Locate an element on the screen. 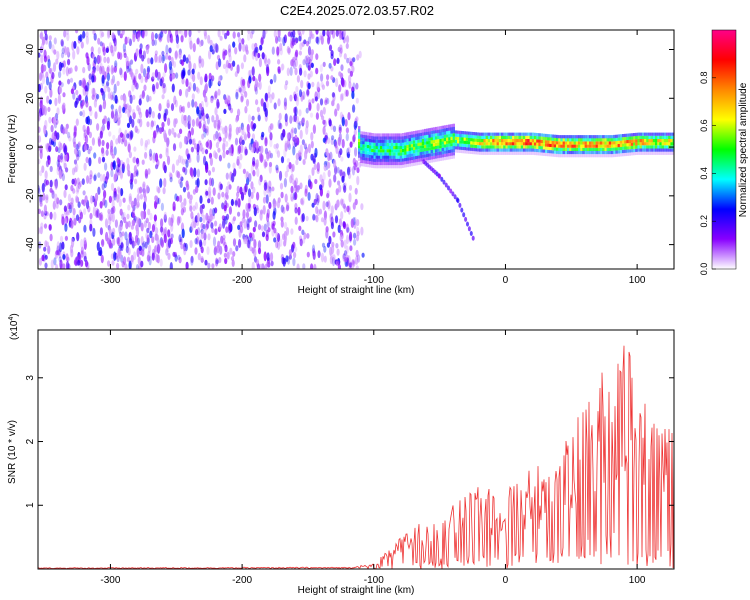 The width and height of the screenshot is (750, 600). secondary-trace-cell is located at coordinates (448, 188).